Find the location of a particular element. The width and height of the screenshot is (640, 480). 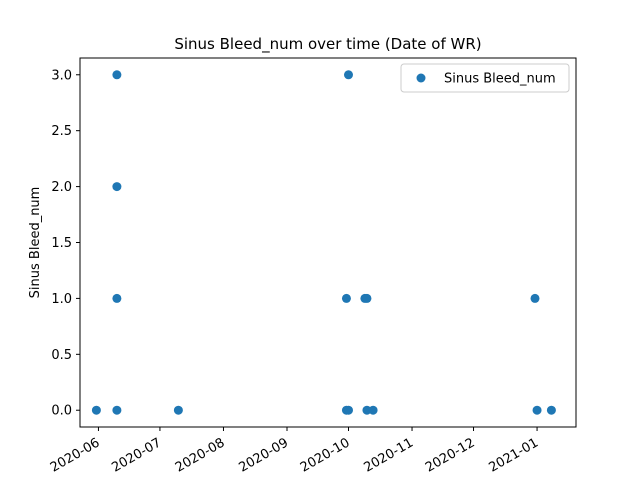

legend-marker is located at coordinates (421, 78).